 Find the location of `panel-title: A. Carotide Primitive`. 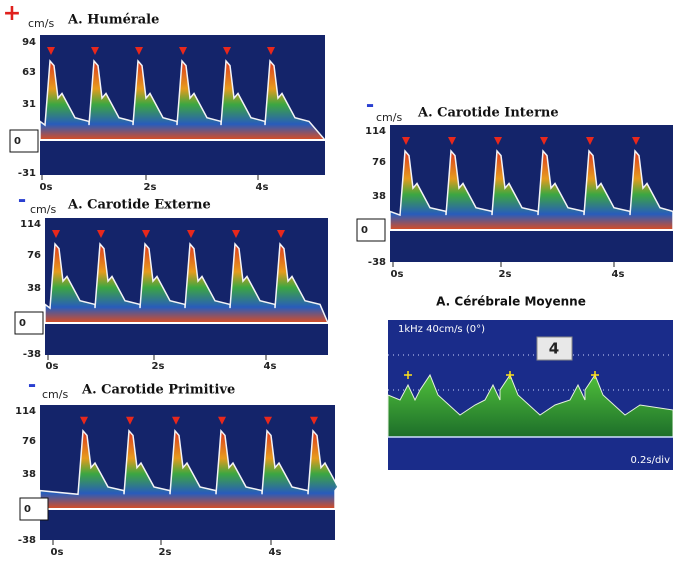

panel-title: A. Carotide Primitive is located at coordinates (158, 390).